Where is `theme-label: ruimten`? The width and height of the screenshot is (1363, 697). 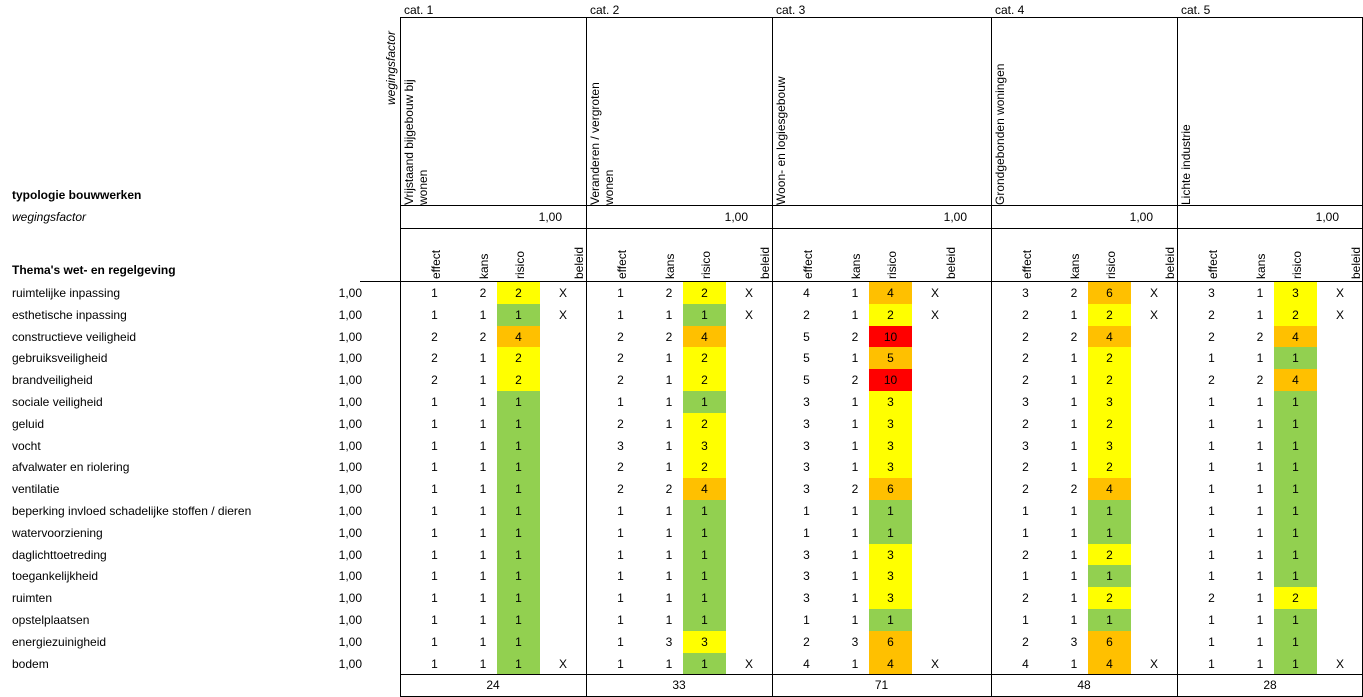
theme-label: ruimten is located at coordinates (32, 598).